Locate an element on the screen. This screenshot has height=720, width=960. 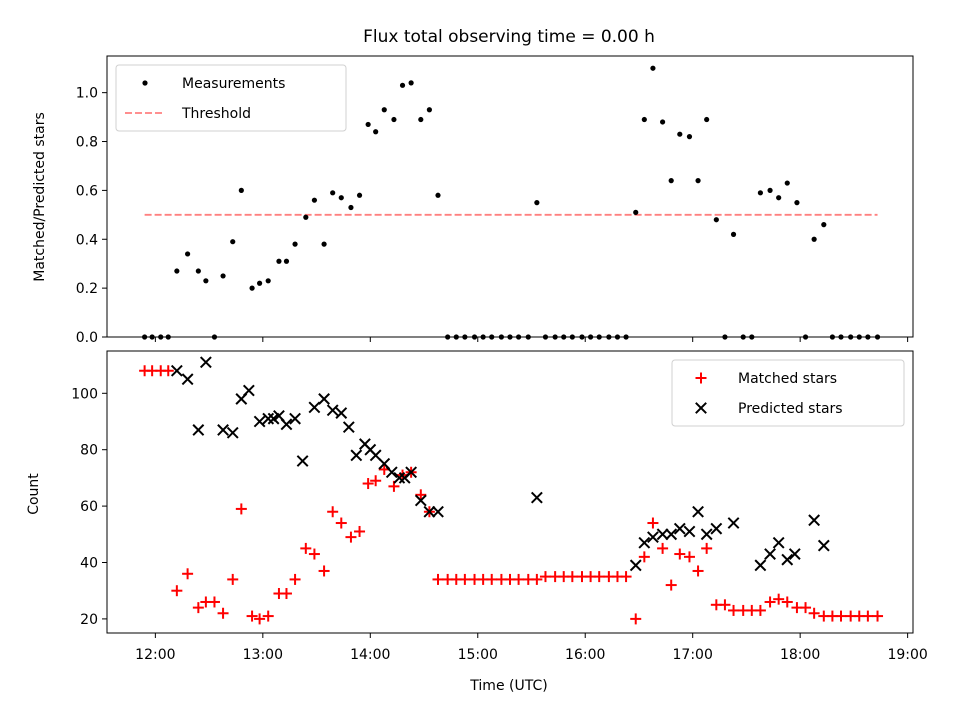
legend-frame is located at coordinates (788, 393).